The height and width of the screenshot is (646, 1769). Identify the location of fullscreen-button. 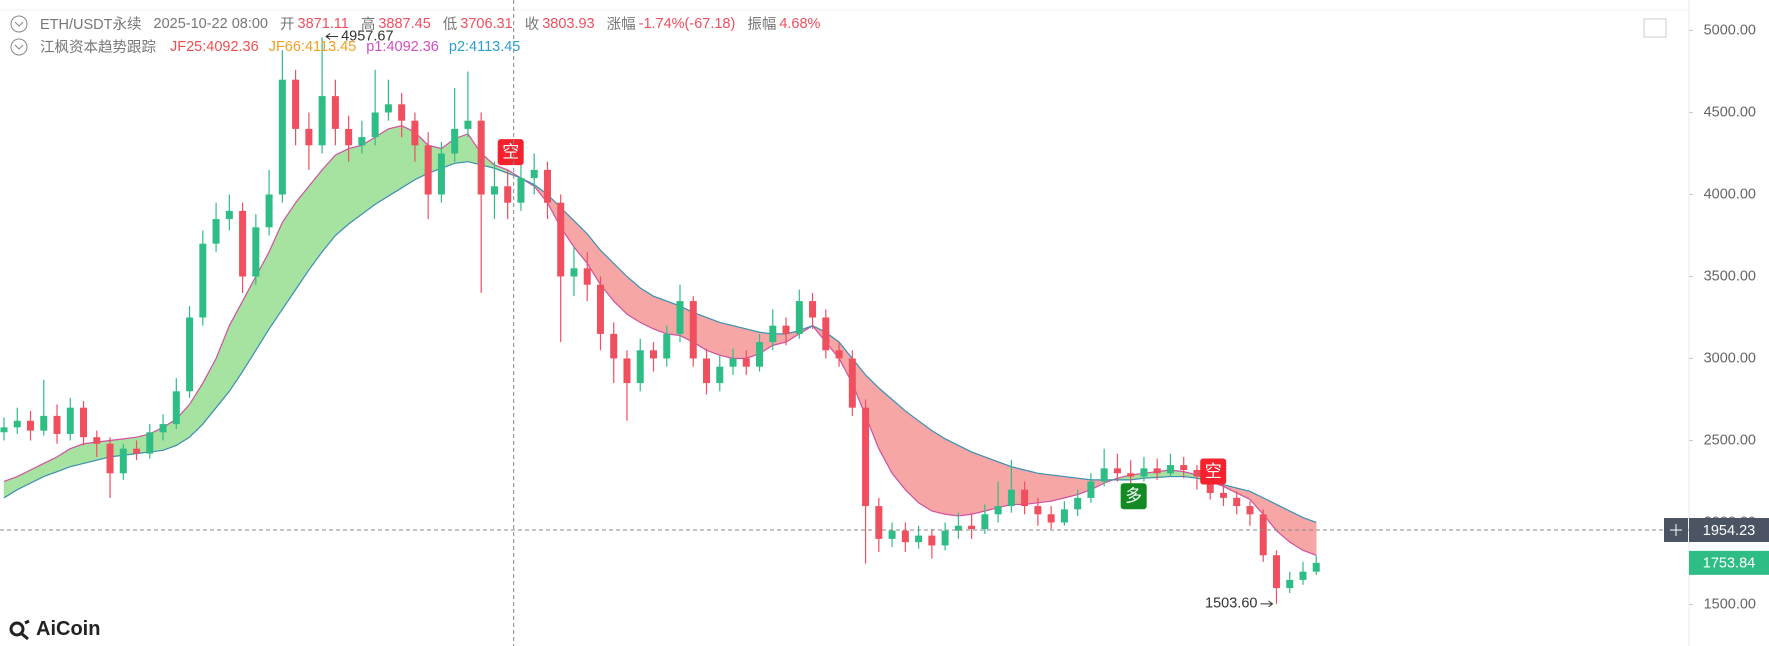
(1655, 28).